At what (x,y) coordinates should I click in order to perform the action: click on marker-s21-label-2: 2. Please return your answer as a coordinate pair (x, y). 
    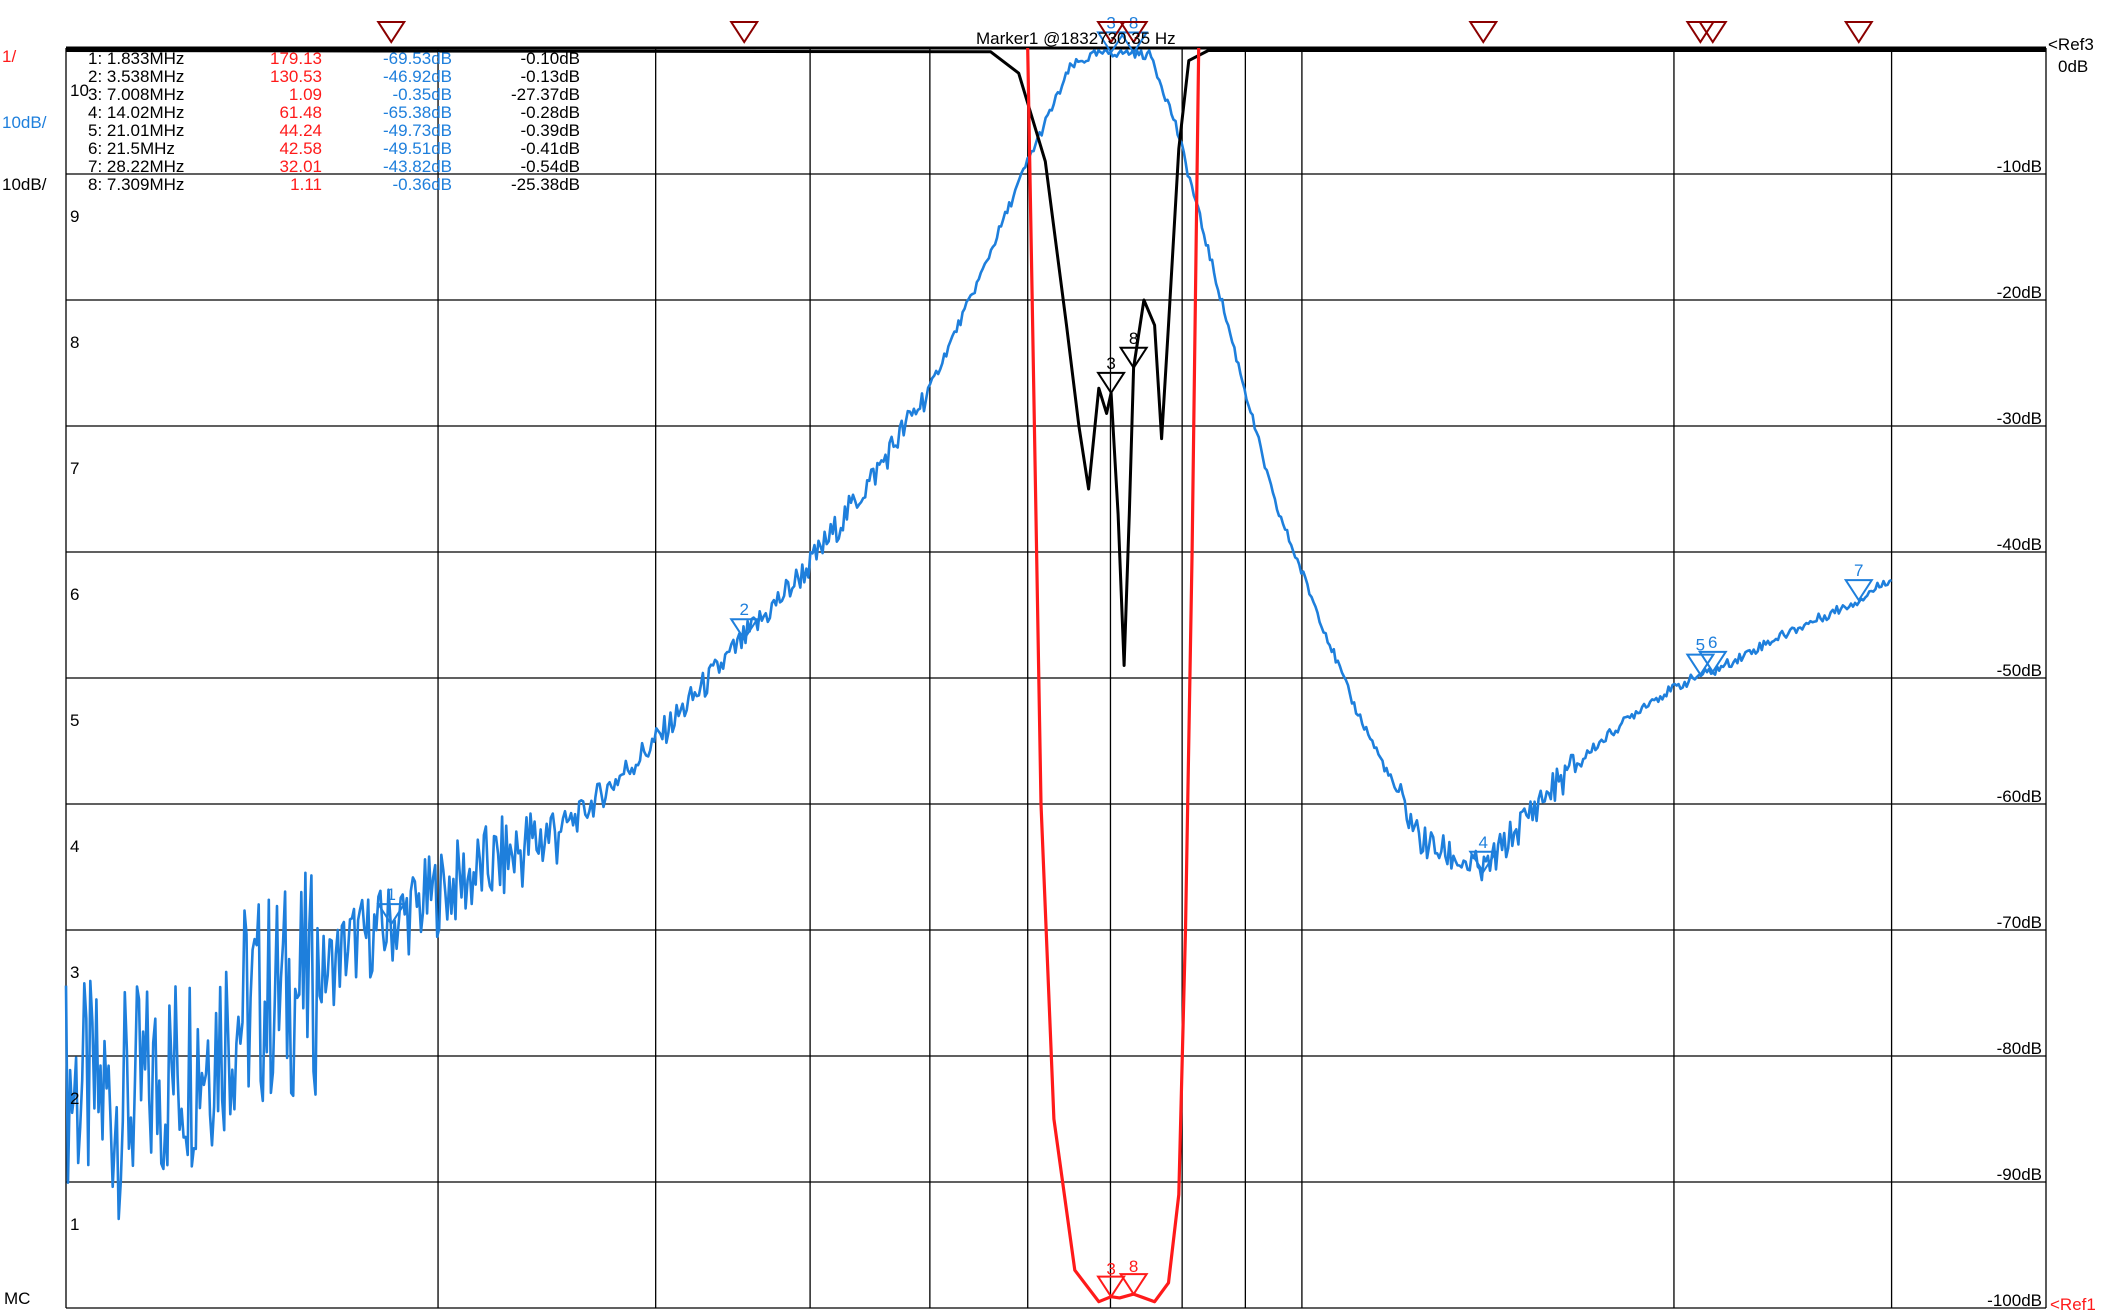
    Looking at the image, I should click on (743, 609).